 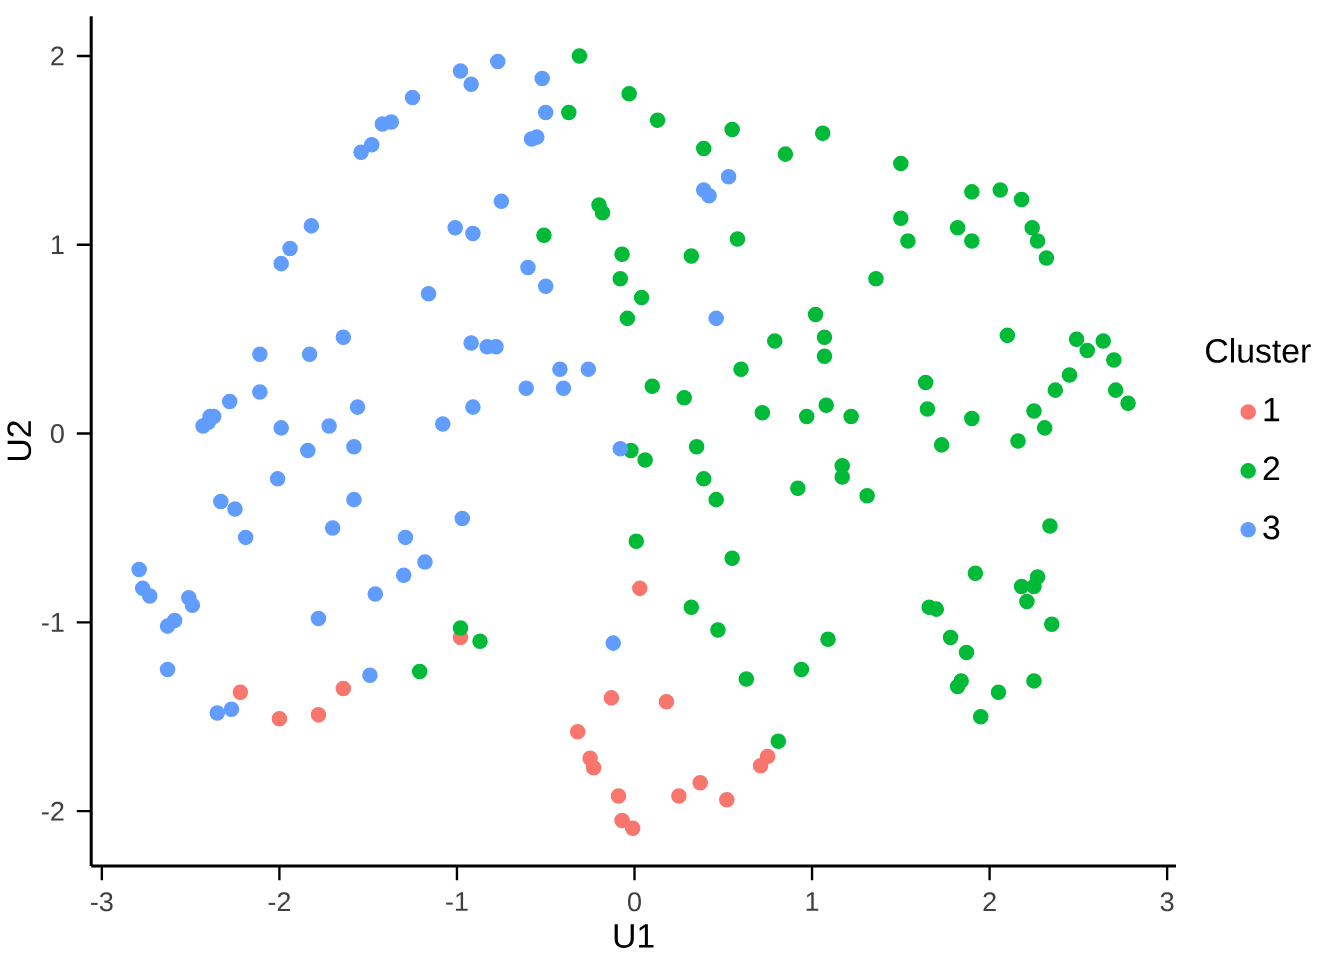 I want to click on y-tick-label: -2, so click(x=53, y=811).